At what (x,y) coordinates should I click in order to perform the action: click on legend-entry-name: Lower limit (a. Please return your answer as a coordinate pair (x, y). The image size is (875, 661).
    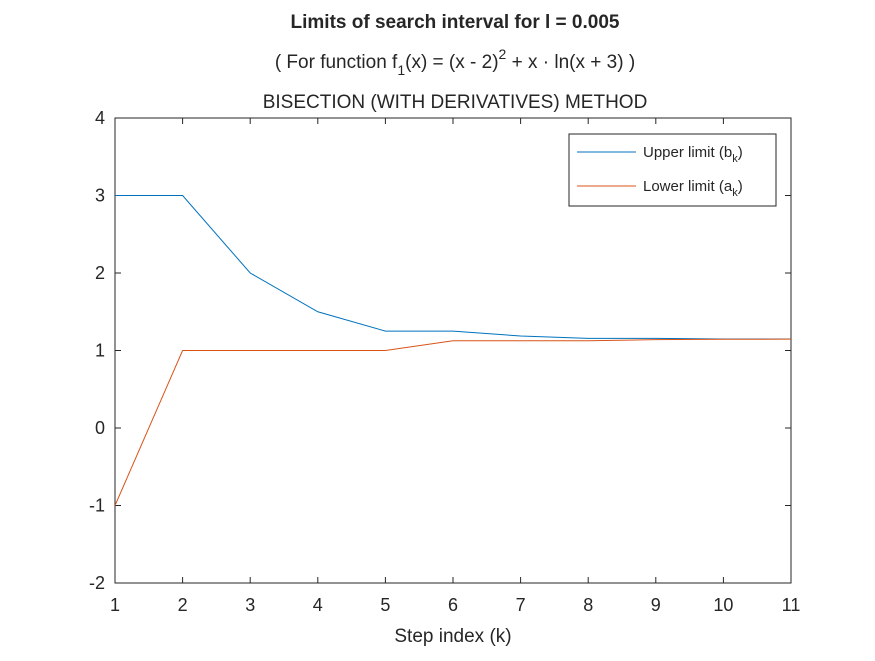
    Looking at the image, I should click on (688, 186).